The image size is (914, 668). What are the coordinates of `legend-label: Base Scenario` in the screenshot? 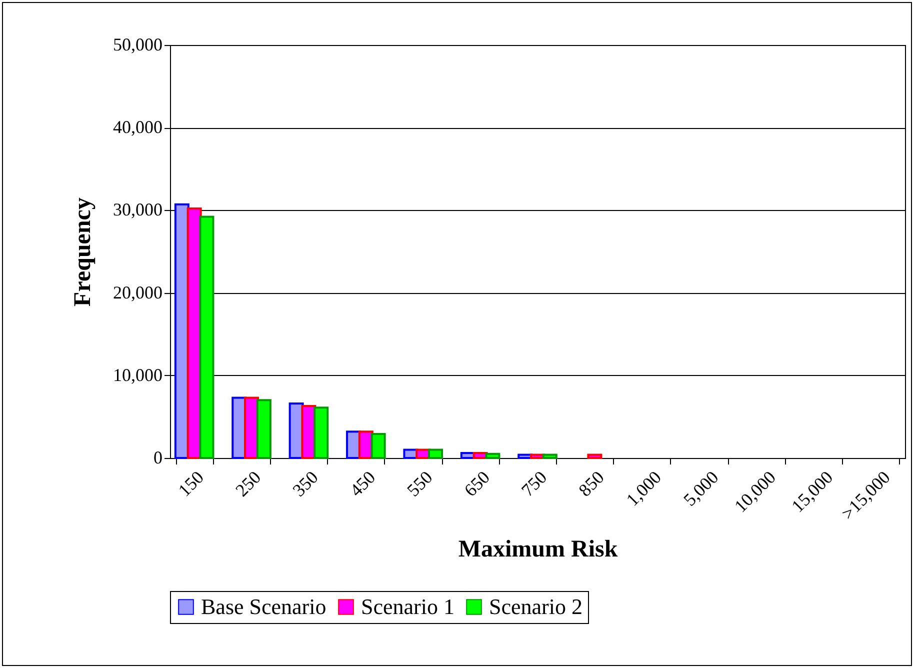 It's located at (263, 606).